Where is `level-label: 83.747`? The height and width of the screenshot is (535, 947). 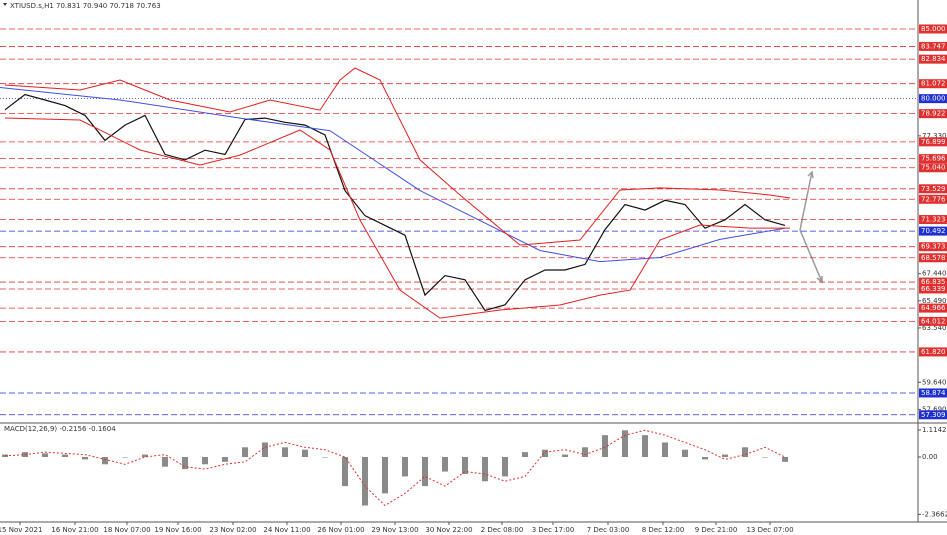
level-label: 83.747 is located at coordinates (933, 46).